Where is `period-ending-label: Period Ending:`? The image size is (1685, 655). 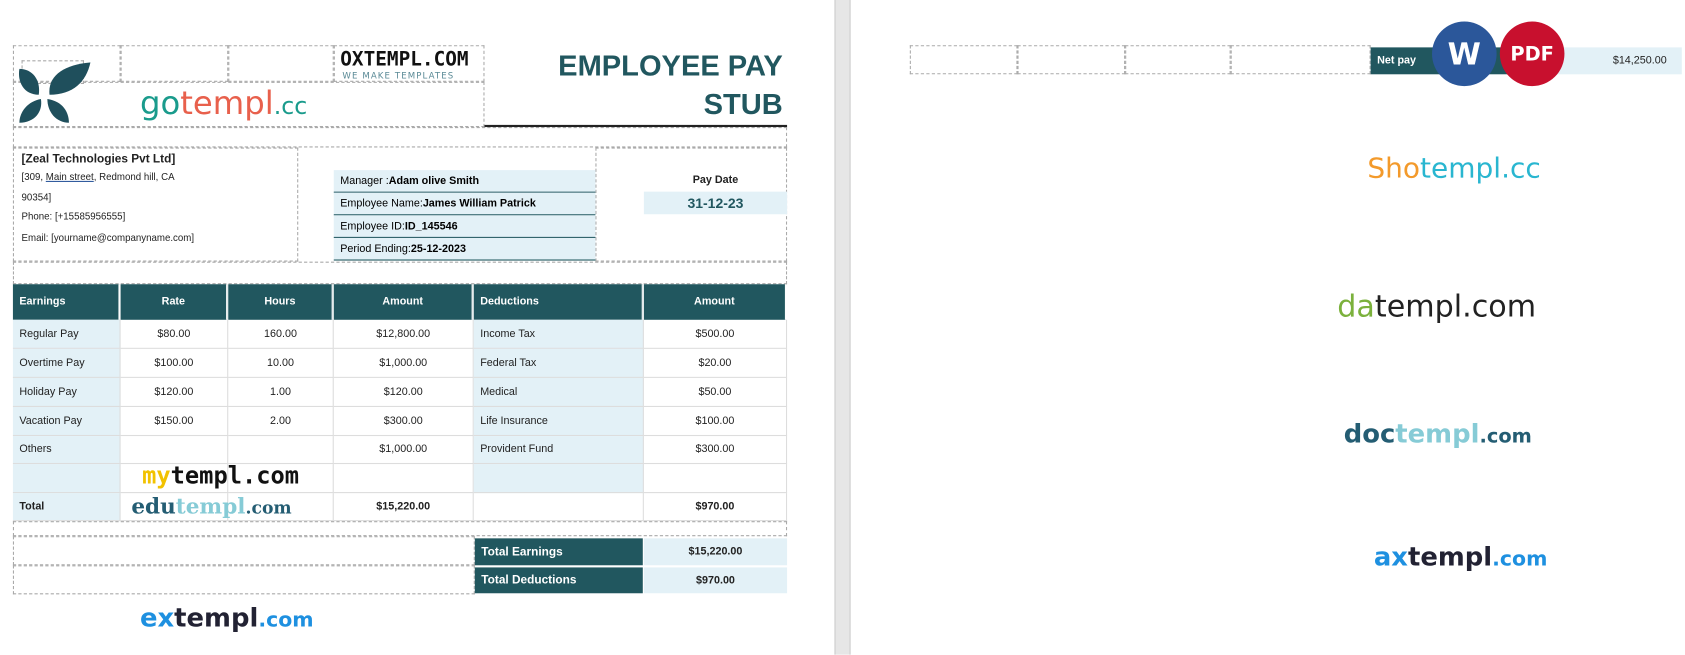
period-ending-label: Period Ending: is located at coordinates (375, 248).